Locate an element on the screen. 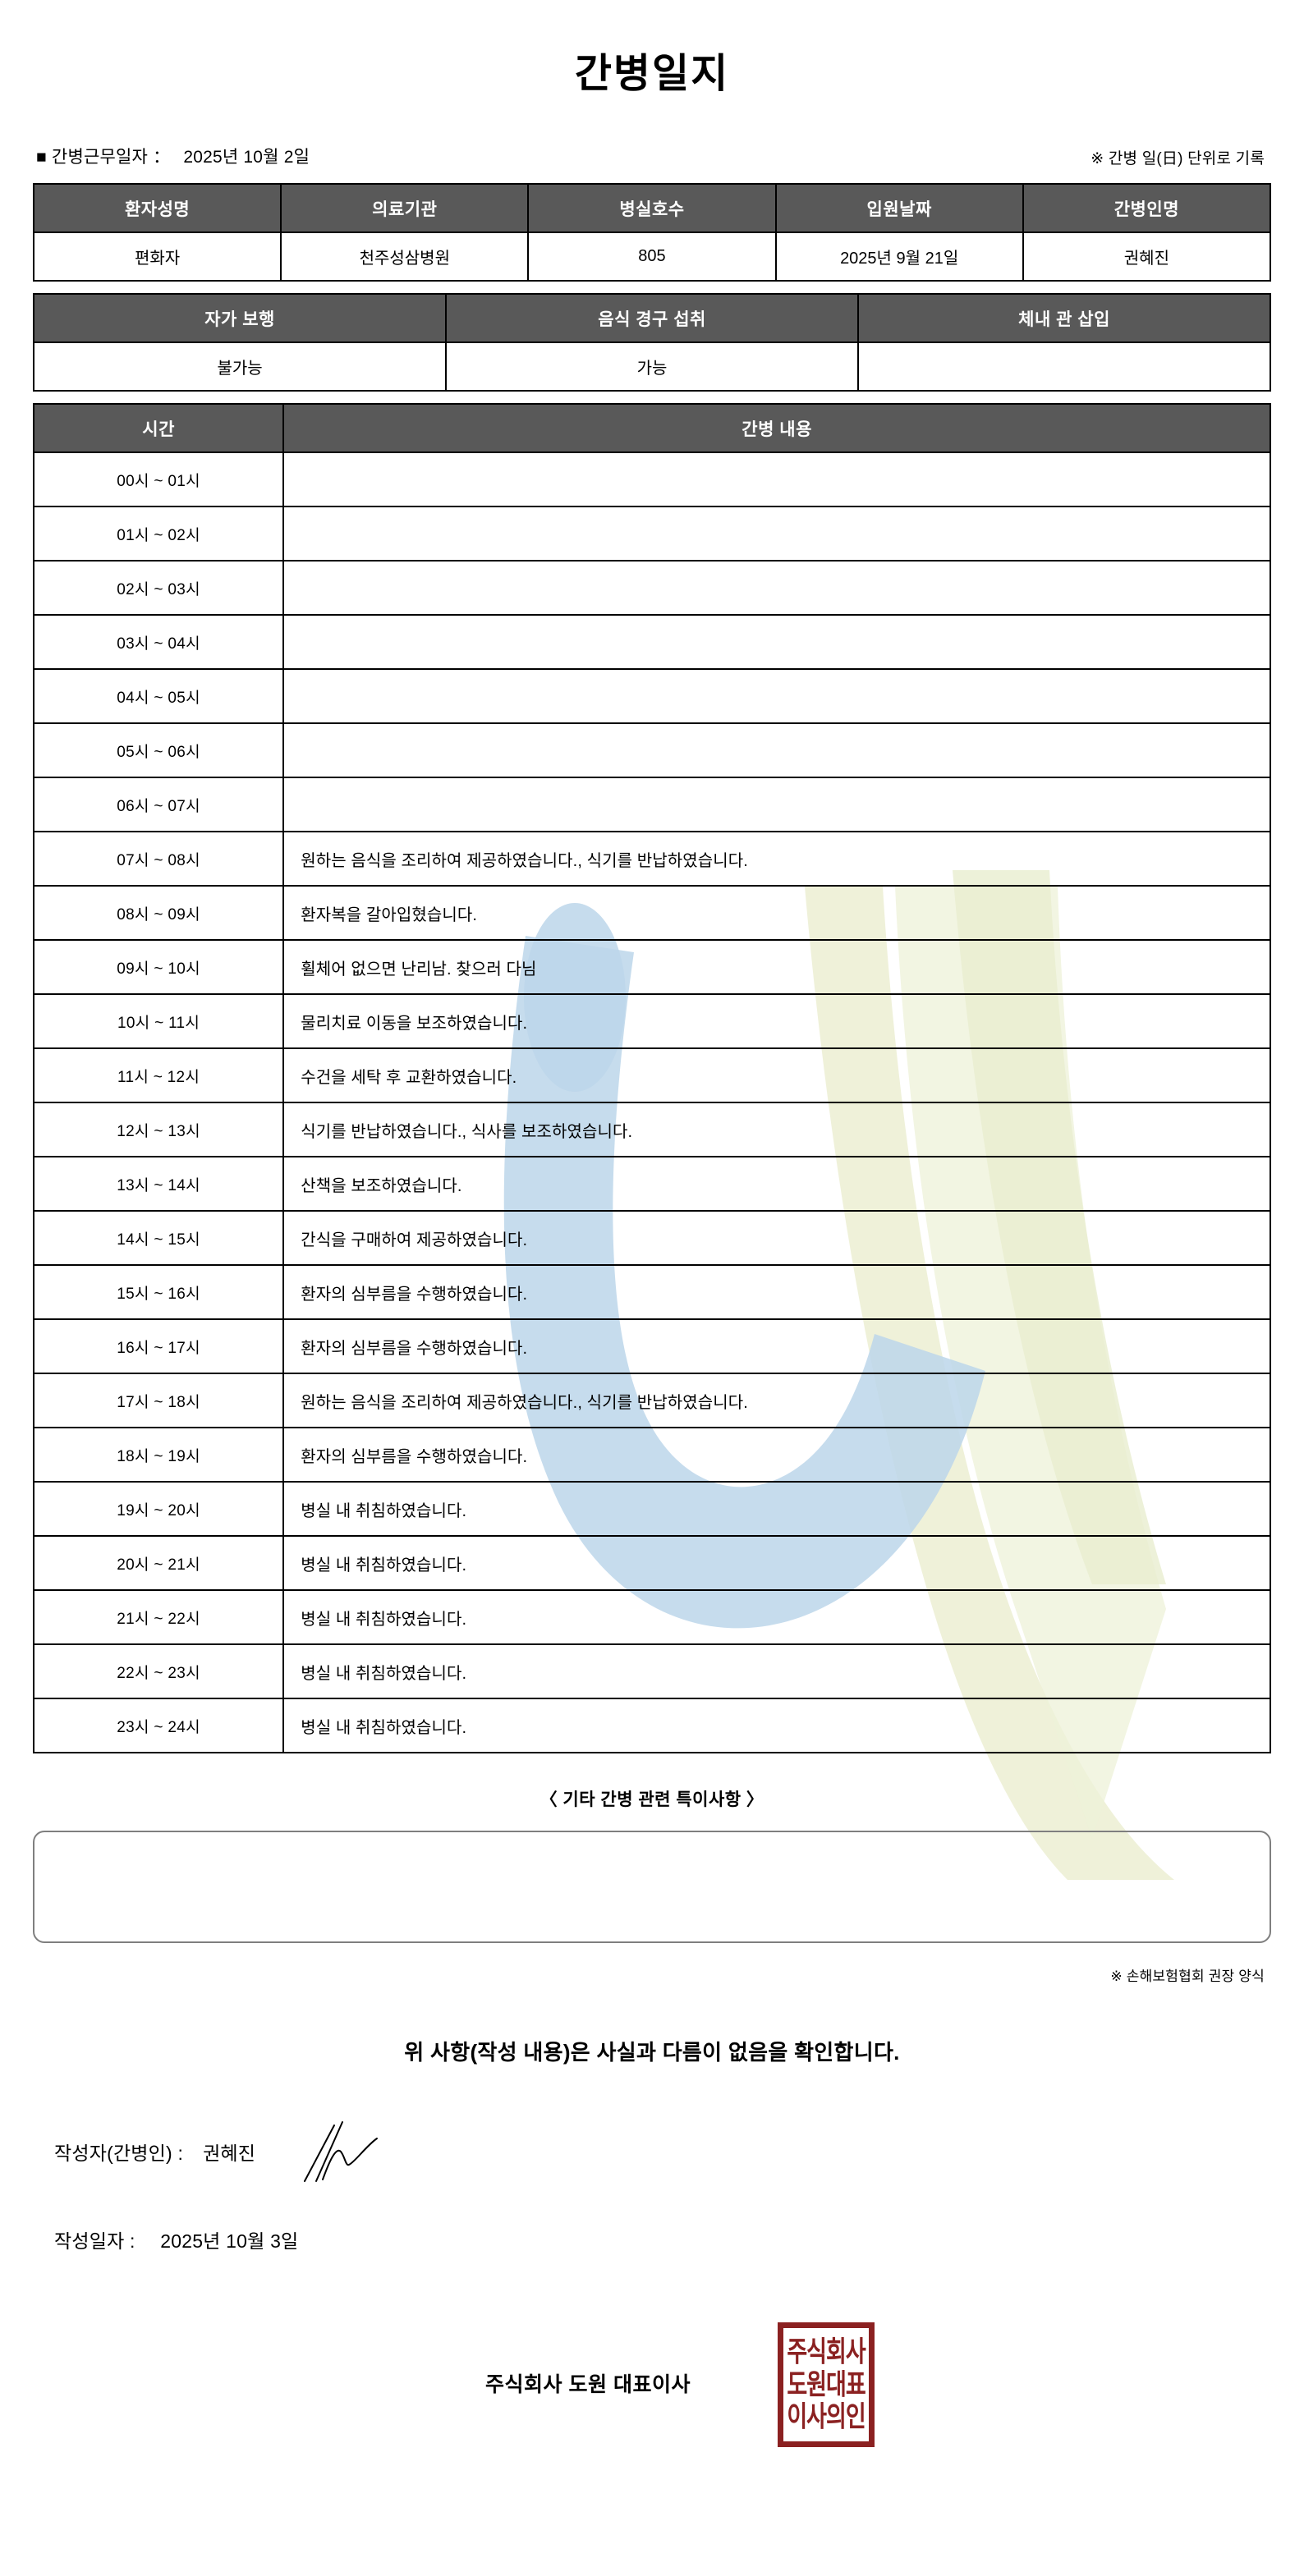 The image size is (1304, 2576). table-row: 13시 ~ 14시 산책을 보조하였습니다. is located at coordinates (651, 1184).